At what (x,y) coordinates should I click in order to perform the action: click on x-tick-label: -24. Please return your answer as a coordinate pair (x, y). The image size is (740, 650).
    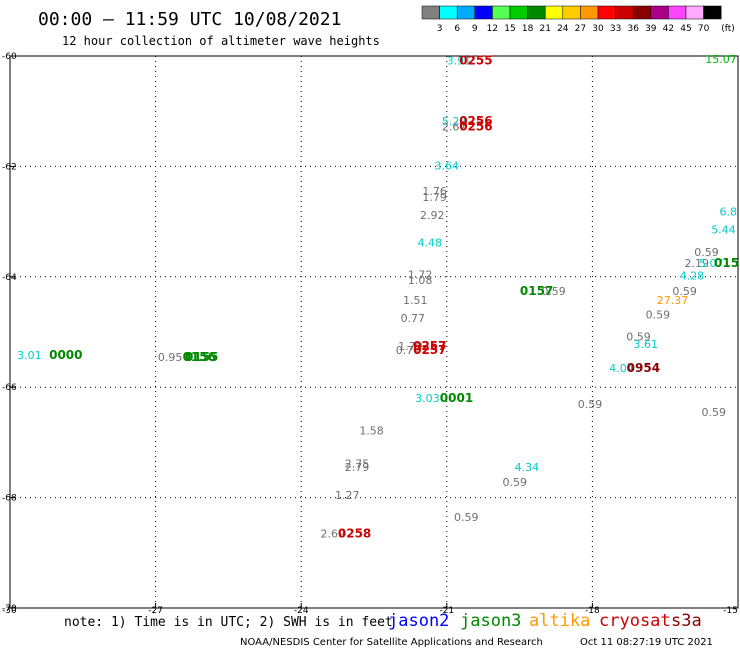
    Looking at the image, I should click on (301, 611).